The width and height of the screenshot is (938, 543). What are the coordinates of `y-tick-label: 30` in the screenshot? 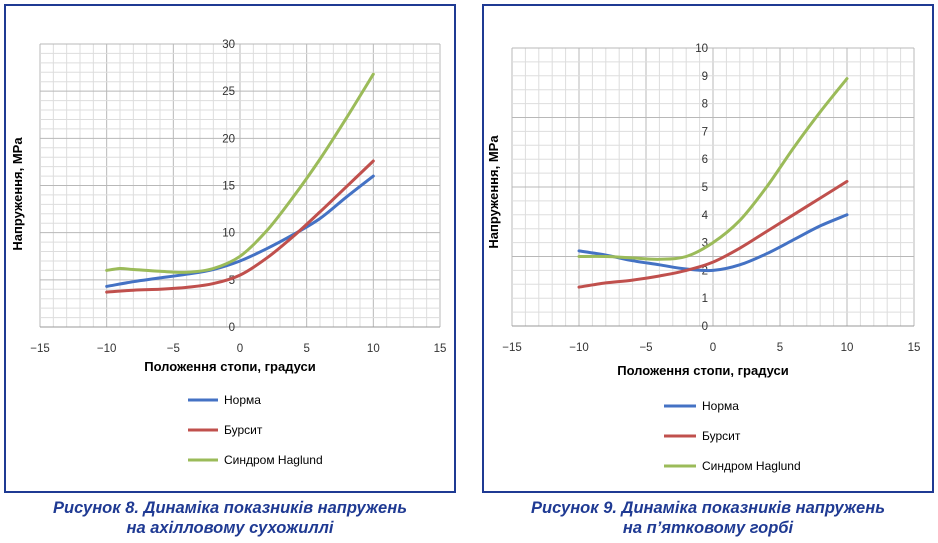 It's located at (228, 45).